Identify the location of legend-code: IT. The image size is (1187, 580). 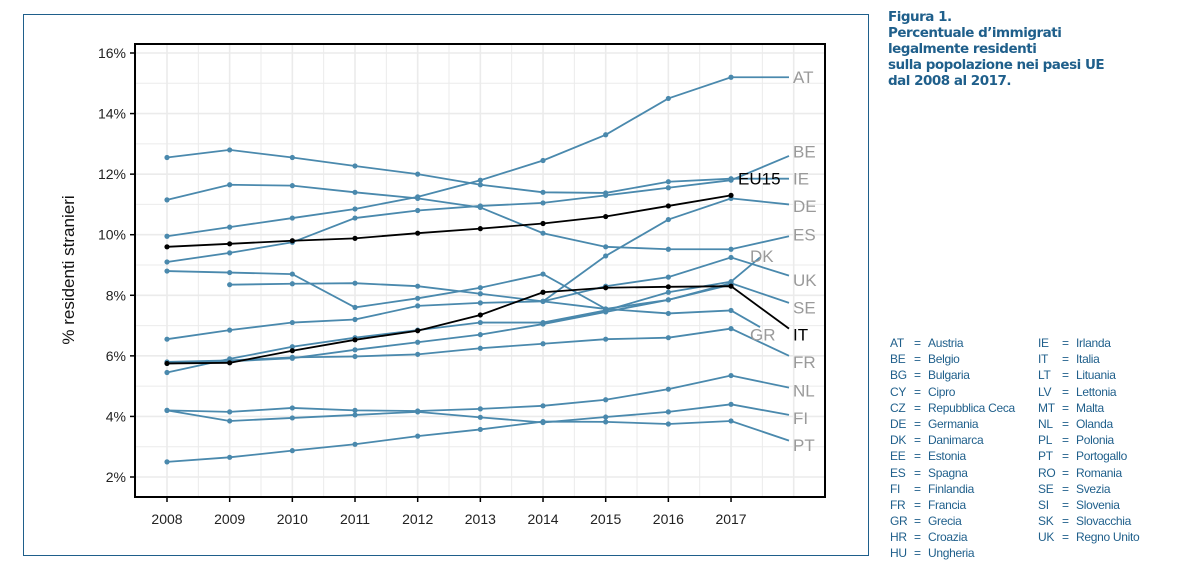
(1043, 359).